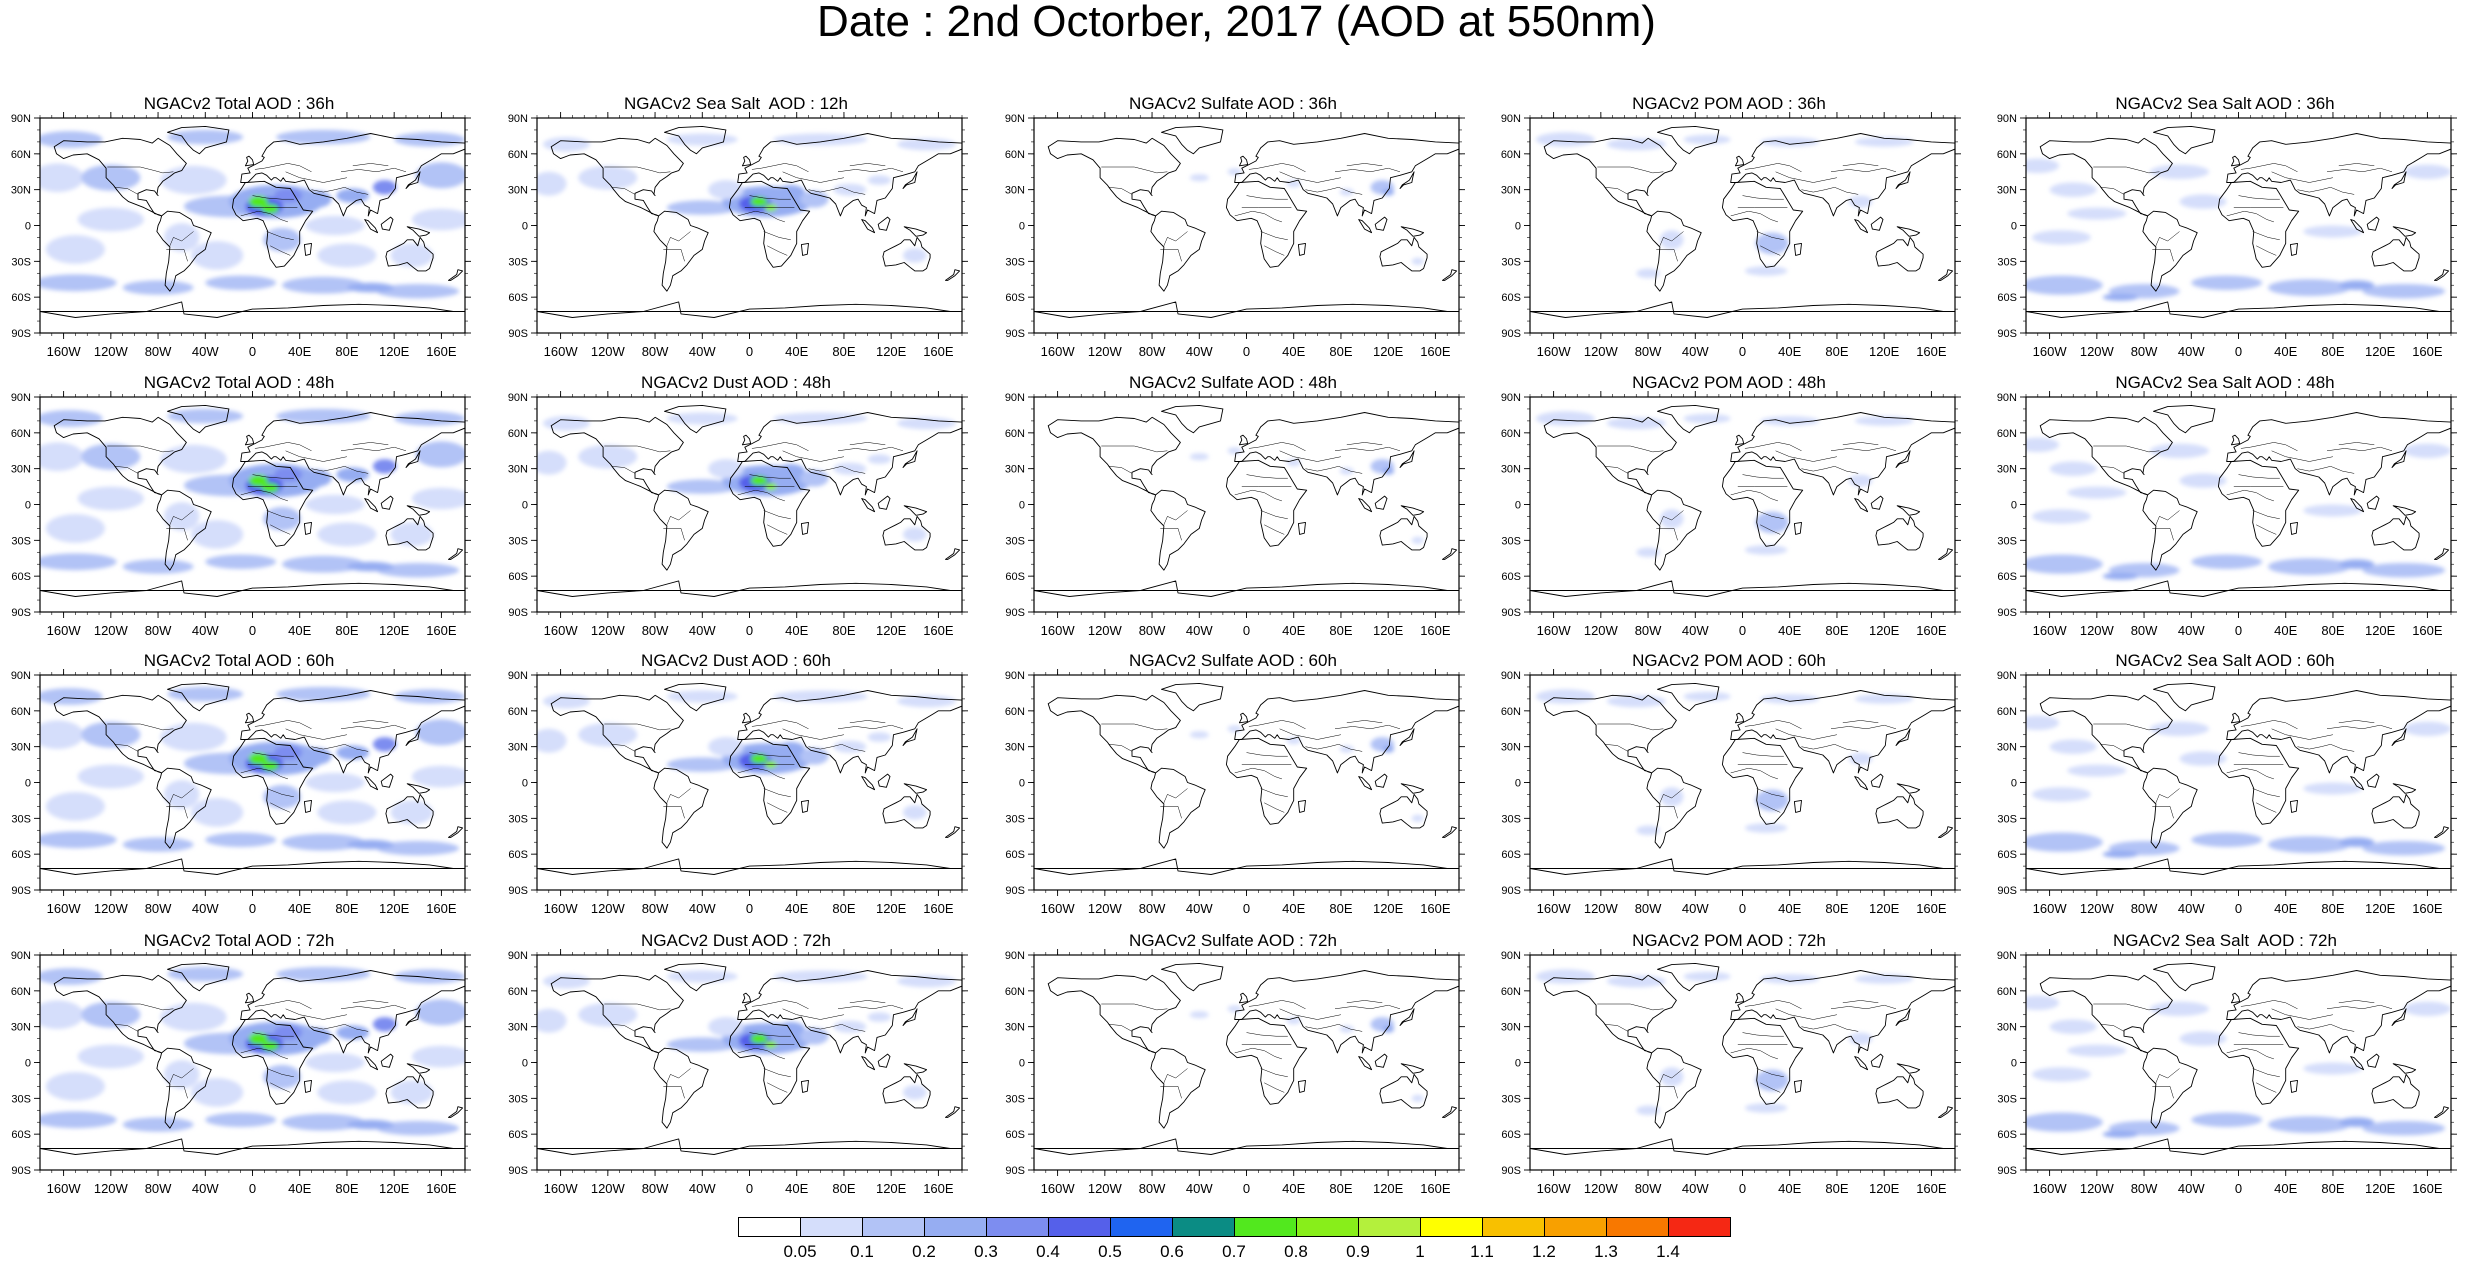 This screenshot has height=1261, width=2473. I want to click on lat-label: 30S, so click(518, 819).